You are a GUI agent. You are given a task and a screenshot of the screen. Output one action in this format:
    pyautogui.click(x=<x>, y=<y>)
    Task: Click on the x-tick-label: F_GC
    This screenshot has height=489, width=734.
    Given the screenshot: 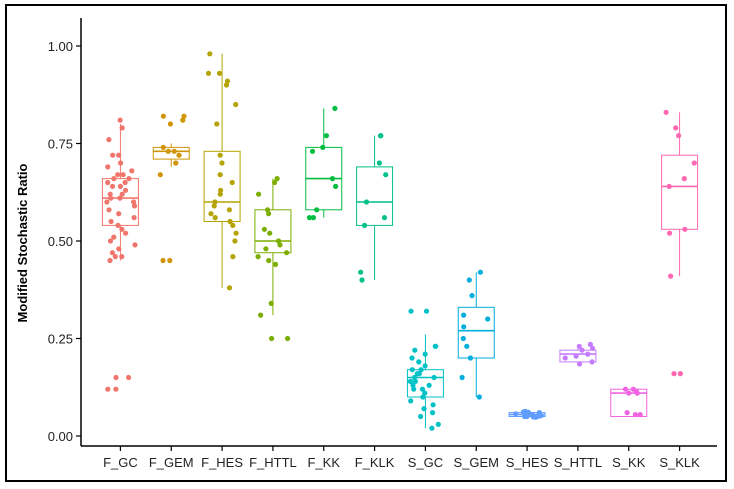 What is the action you would take?
    pyautogui.click(x=120, y=462)
    